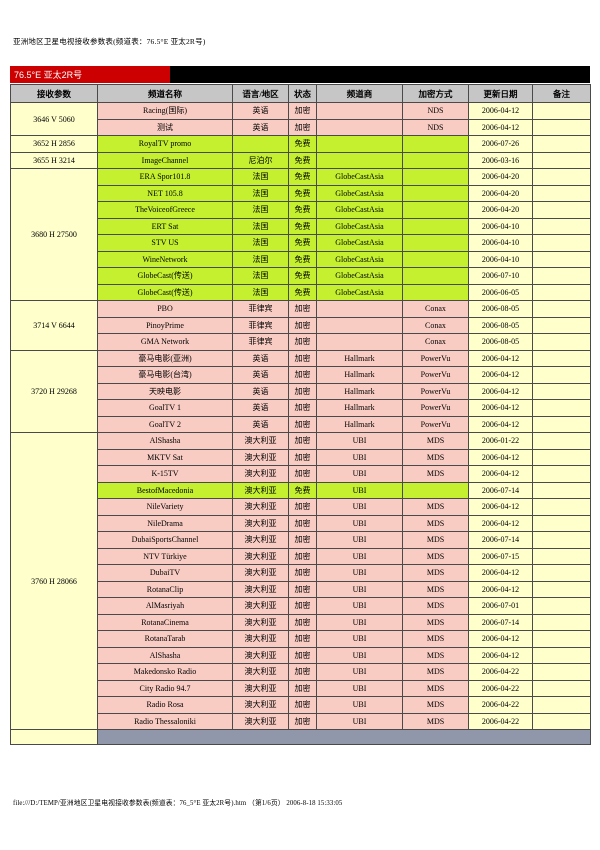 This screenshot has height=850, width=600. I want to click on channel-name-cell: GlobeCast(传送), so click(165, 276).